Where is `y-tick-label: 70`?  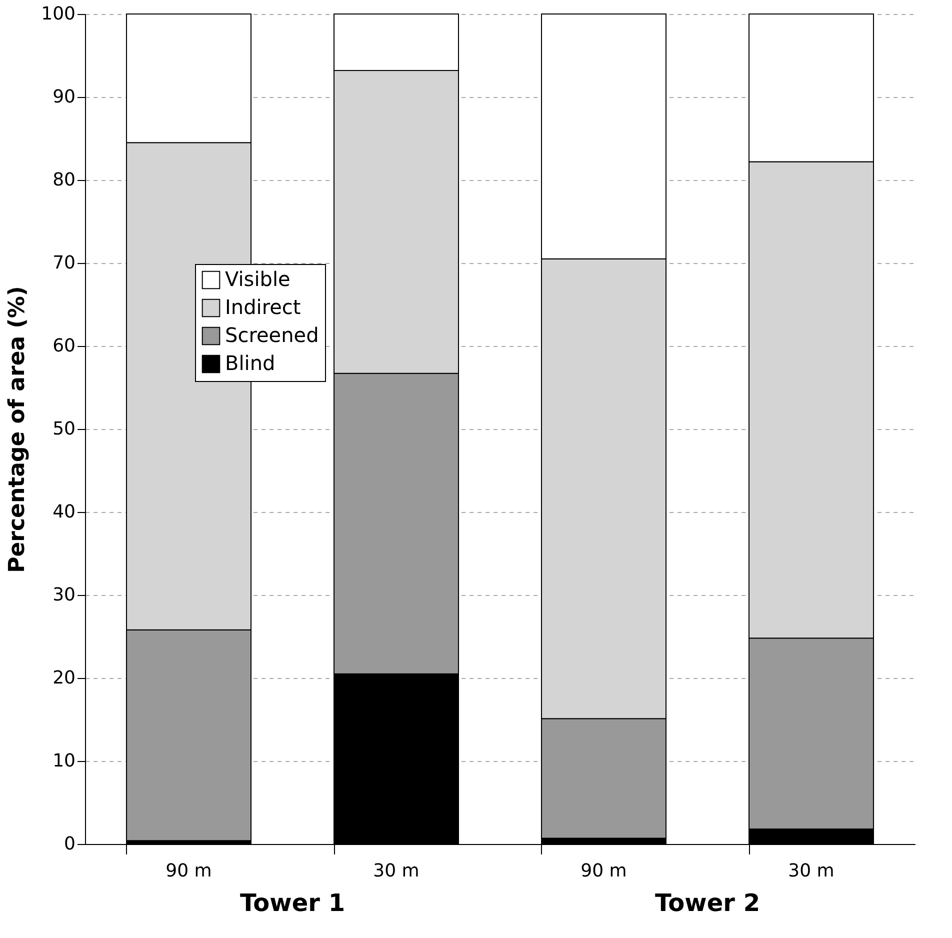 y-tick-label: 70 is located at coordinates (64, 263).